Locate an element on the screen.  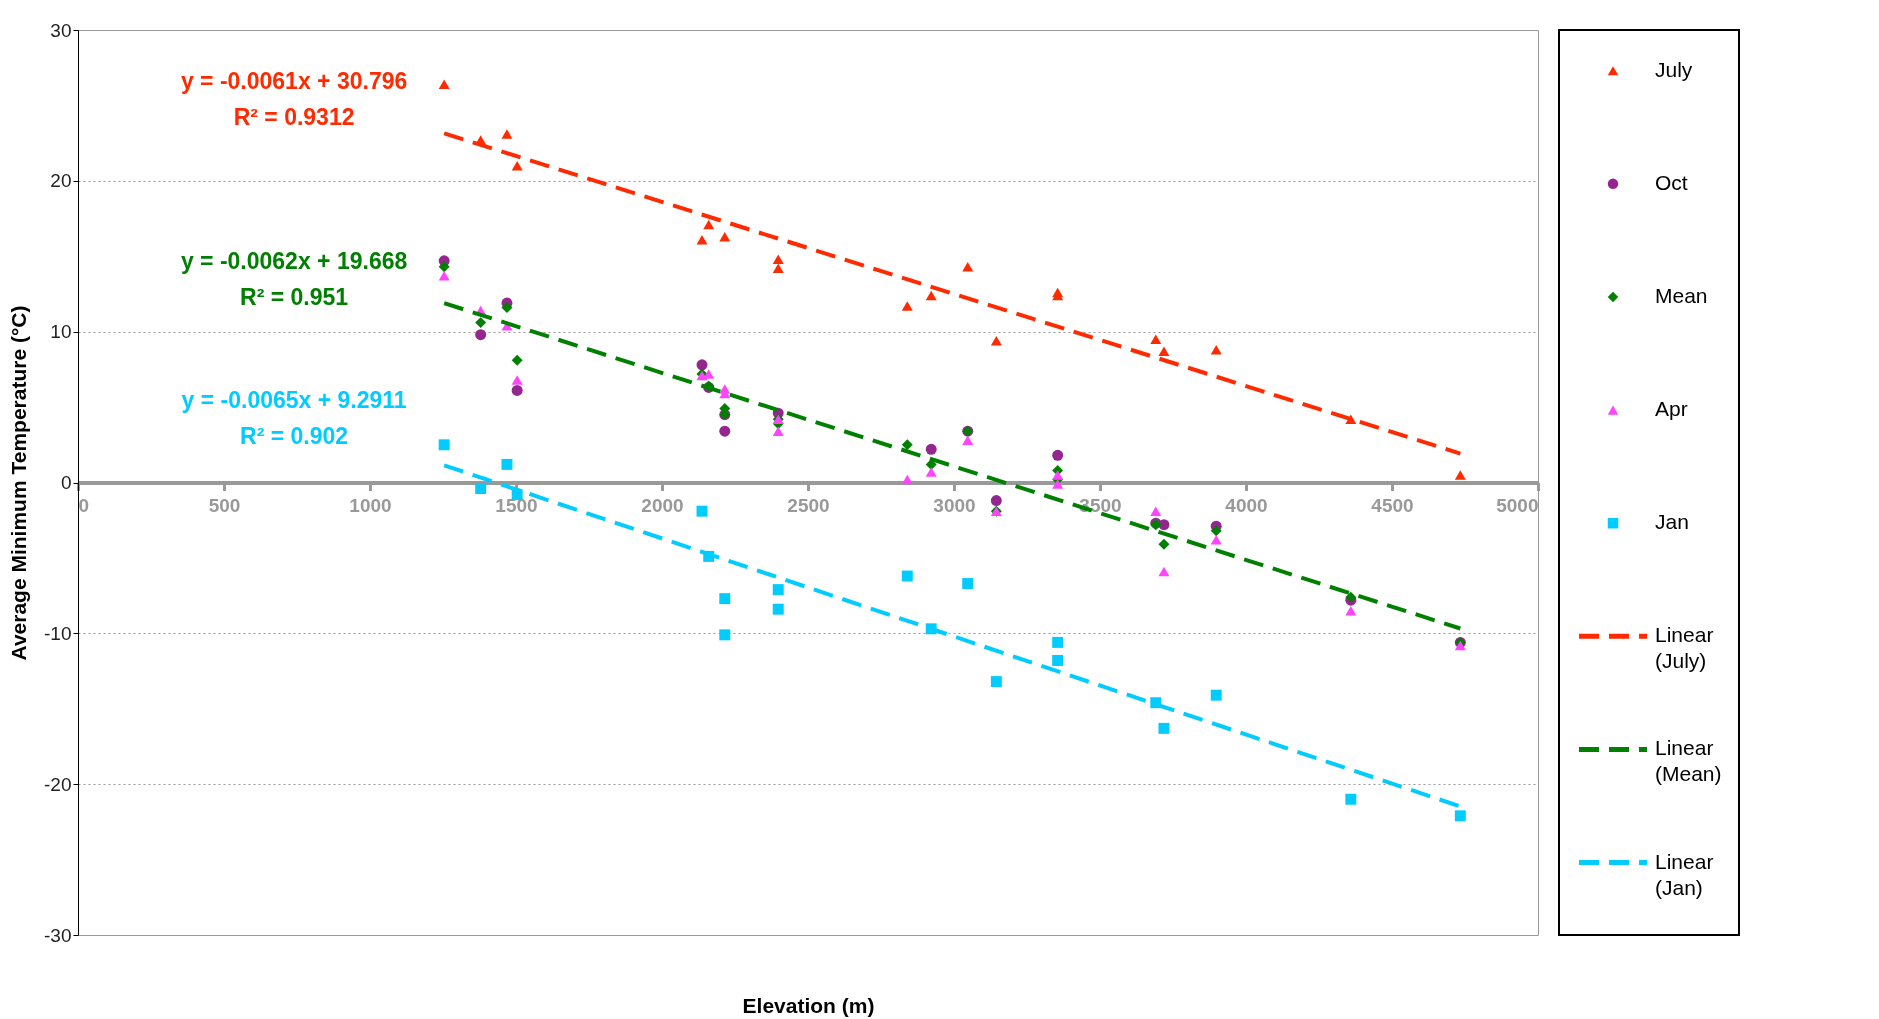
x-tick-label: 500 is located at coordinates (224, 505).